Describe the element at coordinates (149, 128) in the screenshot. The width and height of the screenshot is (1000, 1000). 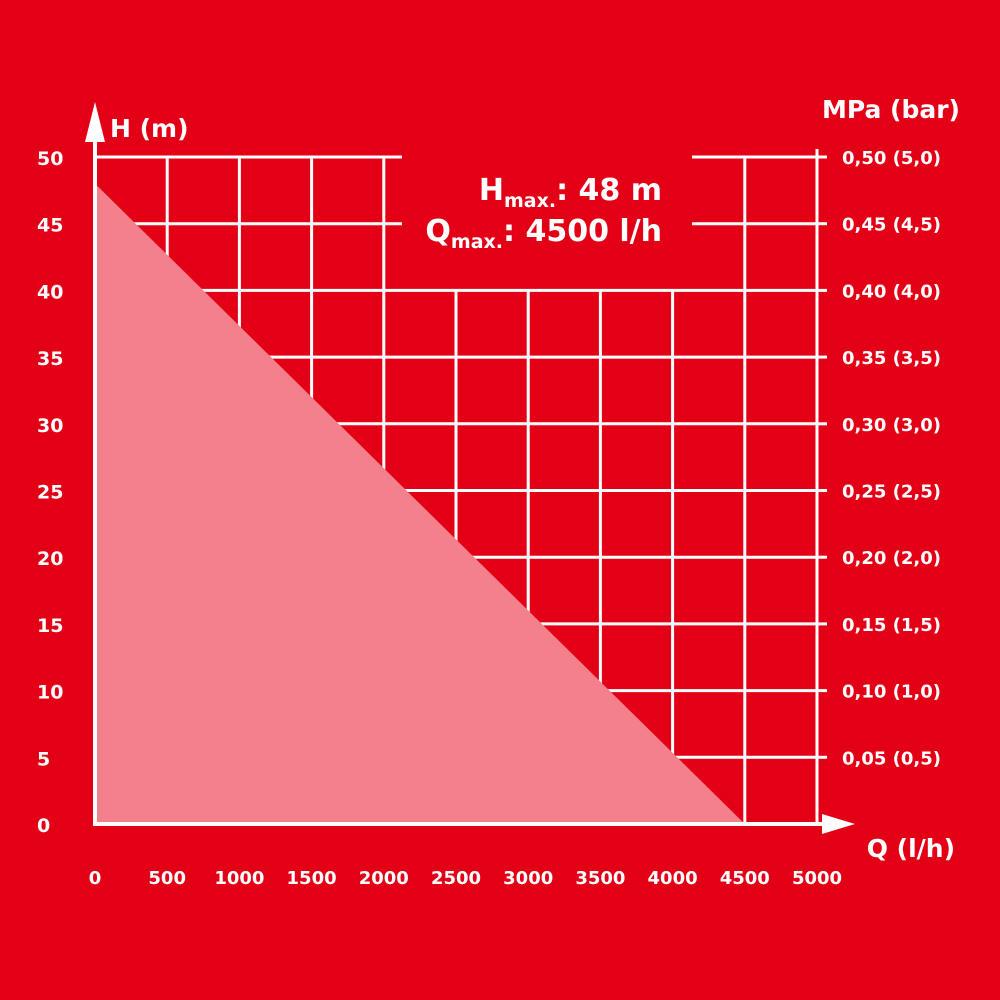
I see `y-axis-label: H (m)` at that location.